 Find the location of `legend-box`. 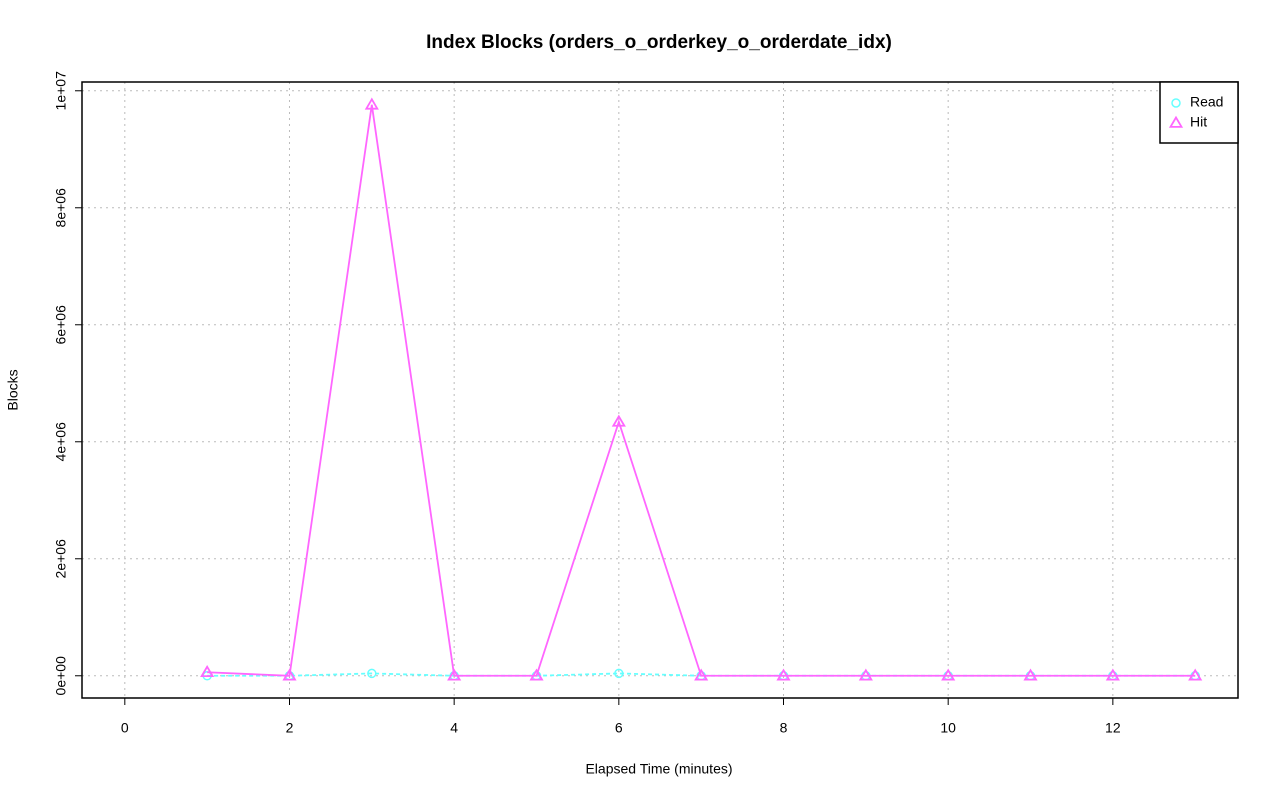

legend-box is located at coordinates (1199, 112).